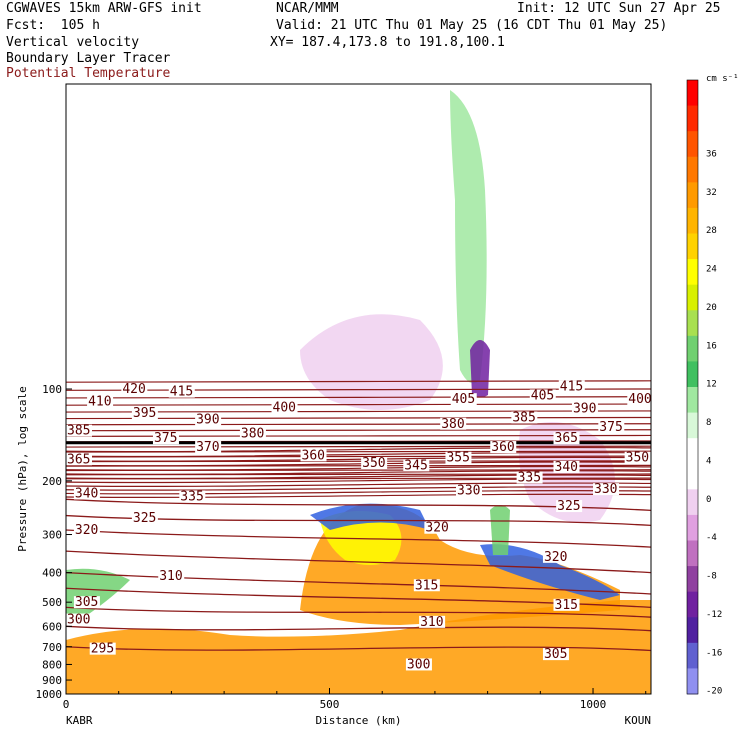  What do you see at coordinates (480, 369) in the screenshot?
I see `downdraft-purple-core` at bounding box center [480, 369].